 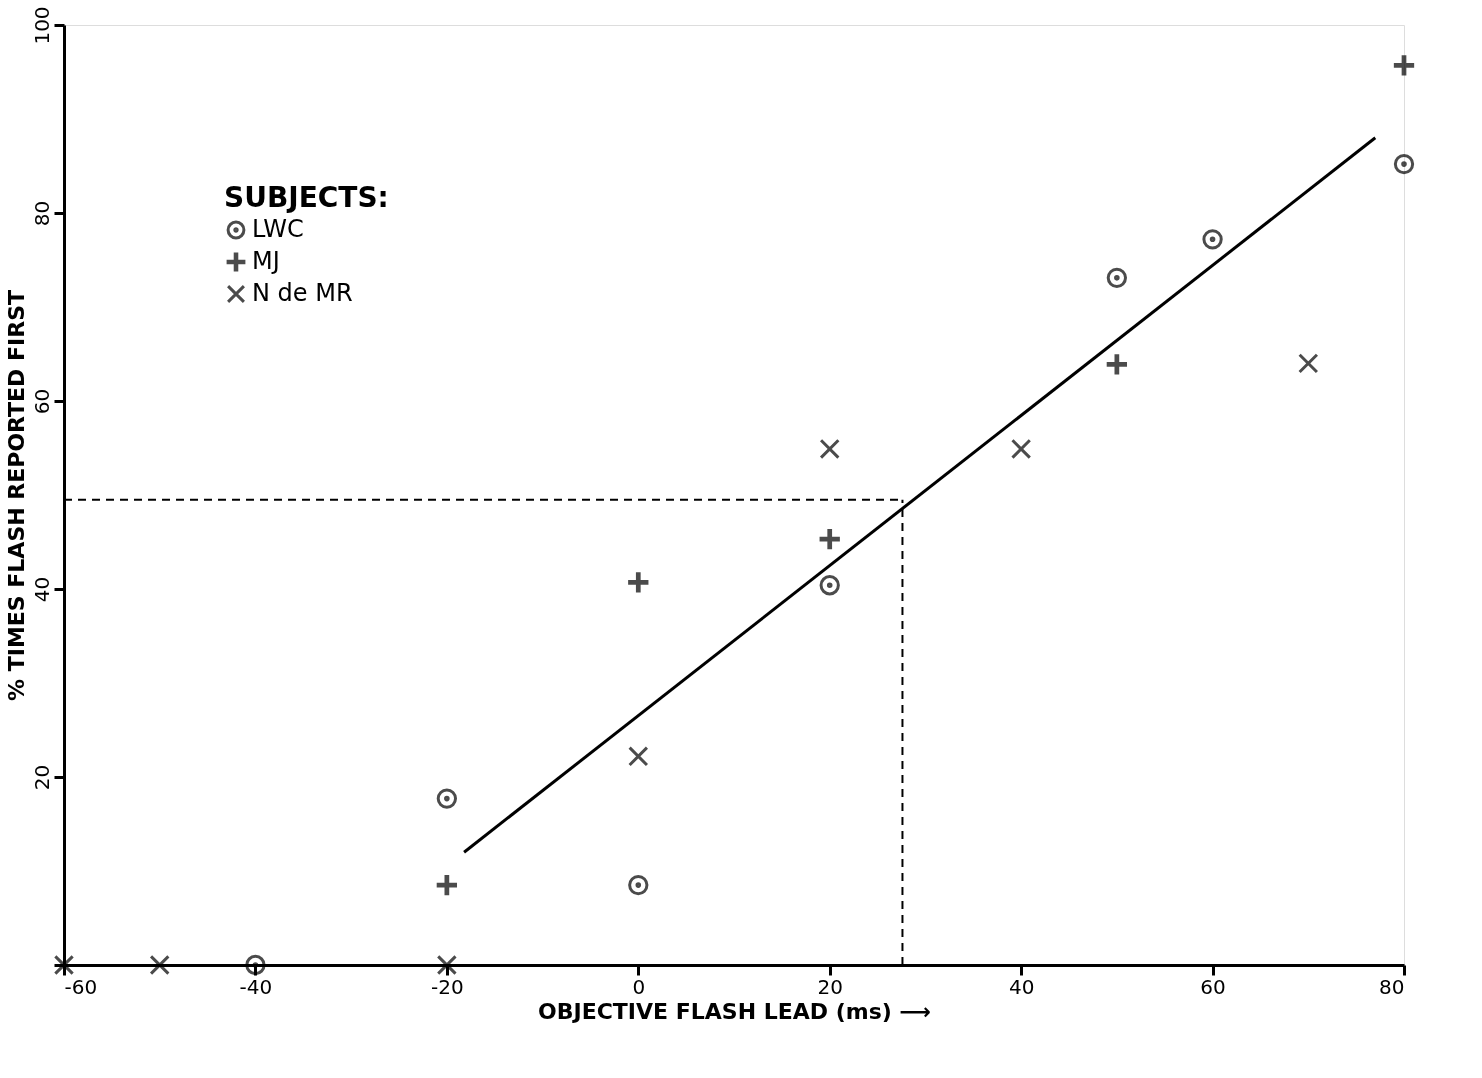 What do you see at coordinates (41, 401) in the screenshot?
I see `y-tick-label: 60` at bounding box center [41, 401].